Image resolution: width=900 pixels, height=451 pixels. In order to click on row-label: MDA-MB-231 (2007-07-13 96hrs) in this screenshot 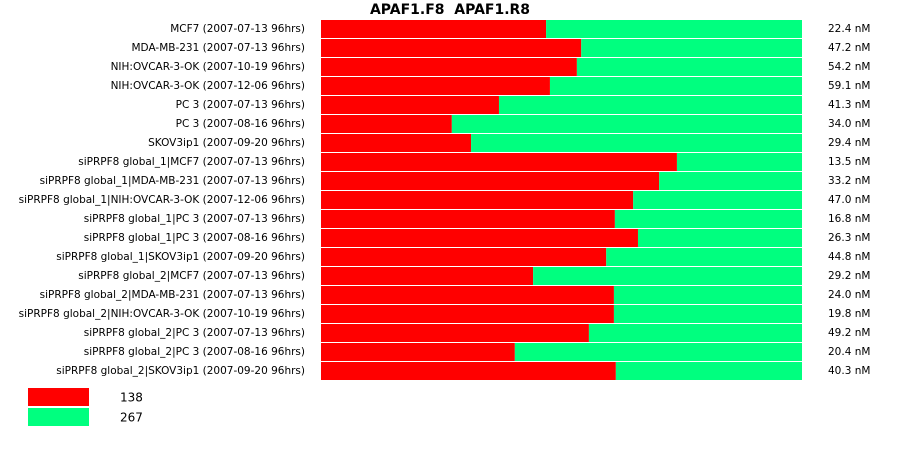, I will do `click(219, 48)`.